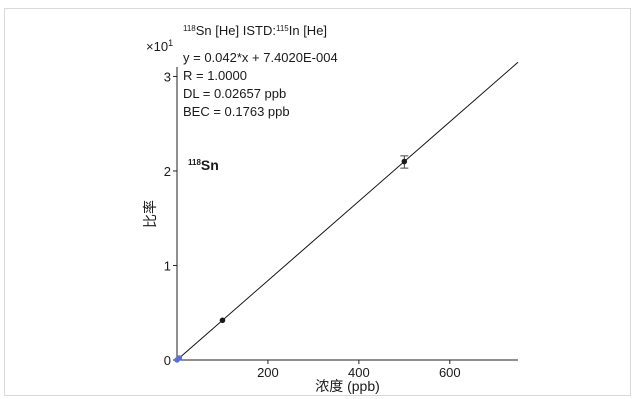 The image size is (637, 399). Describe the element at coordinates (347, 386) in the screenshot. I see `x-axis-label: 浓度 (ppb)` at that location.